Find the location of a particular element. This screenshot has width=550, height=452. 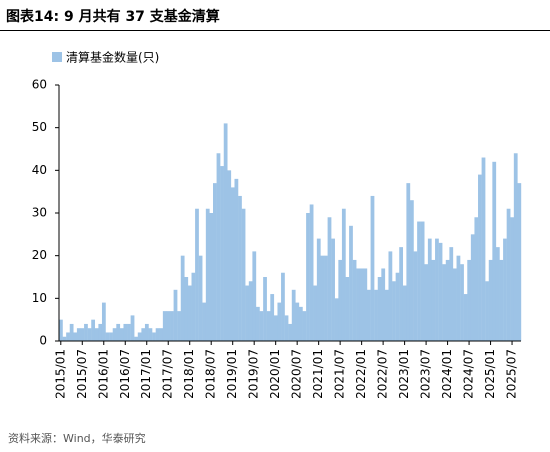

y-tick-label: 20 is located at coordinates (39, 255).